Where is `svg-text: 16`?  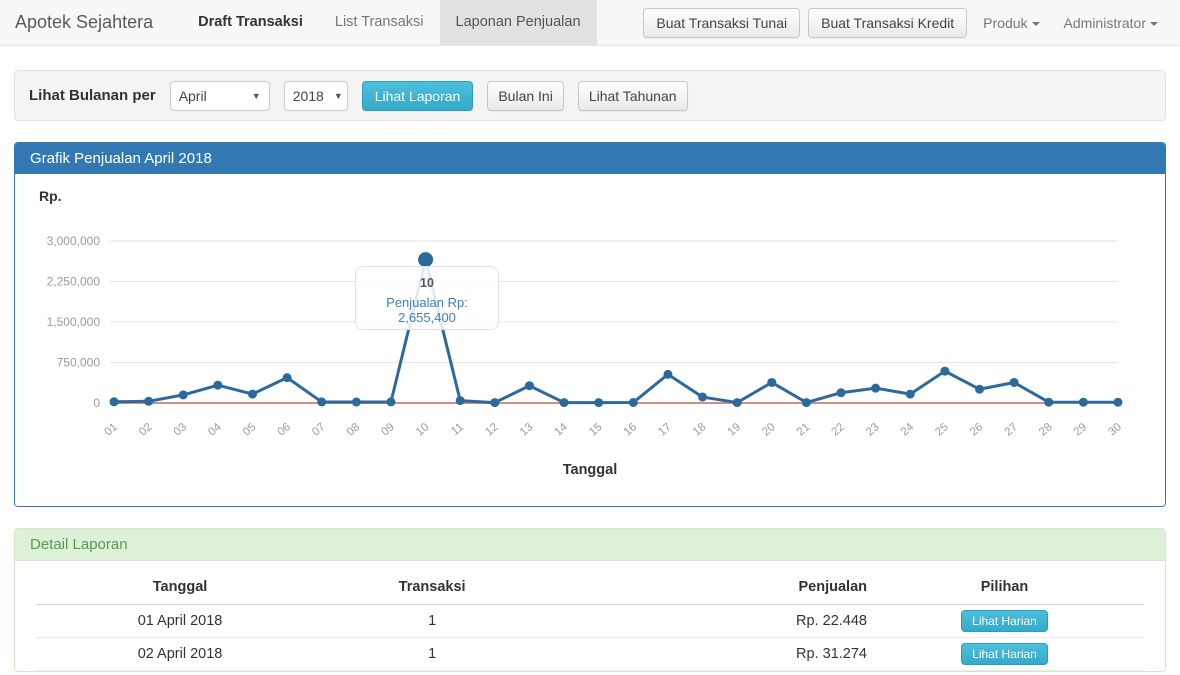
svg-text: 16 is located at coordinates (631, 429).